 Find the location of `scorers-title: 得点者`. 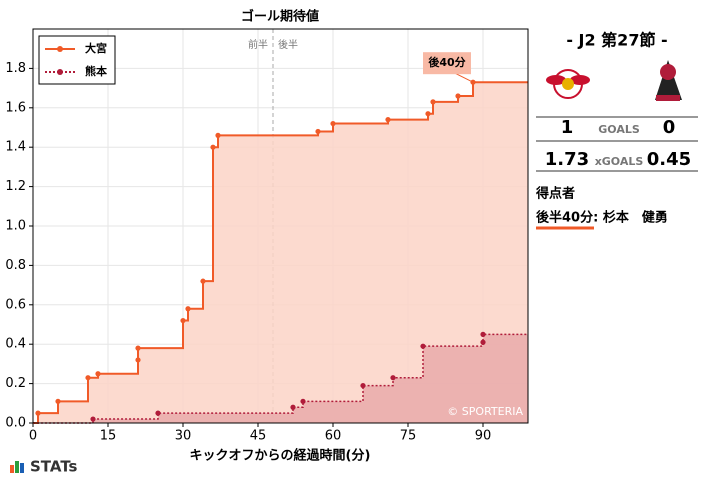

scorers-title: 得点者 is located at coordinates (555, 194).